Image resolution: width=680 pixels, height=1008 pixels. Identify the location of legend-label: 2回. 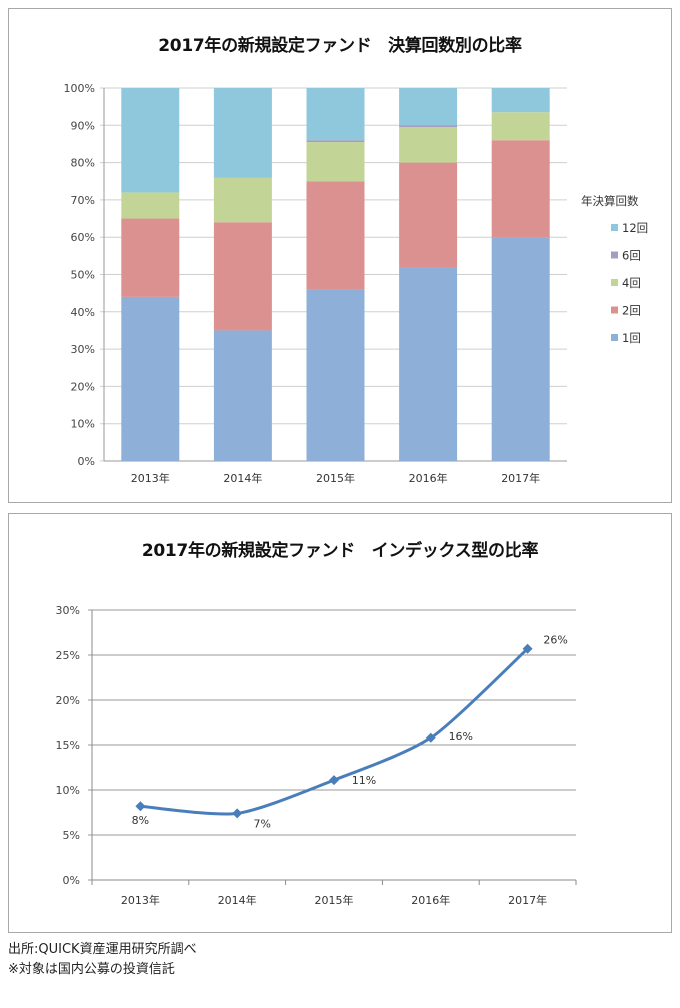
(631, 311).